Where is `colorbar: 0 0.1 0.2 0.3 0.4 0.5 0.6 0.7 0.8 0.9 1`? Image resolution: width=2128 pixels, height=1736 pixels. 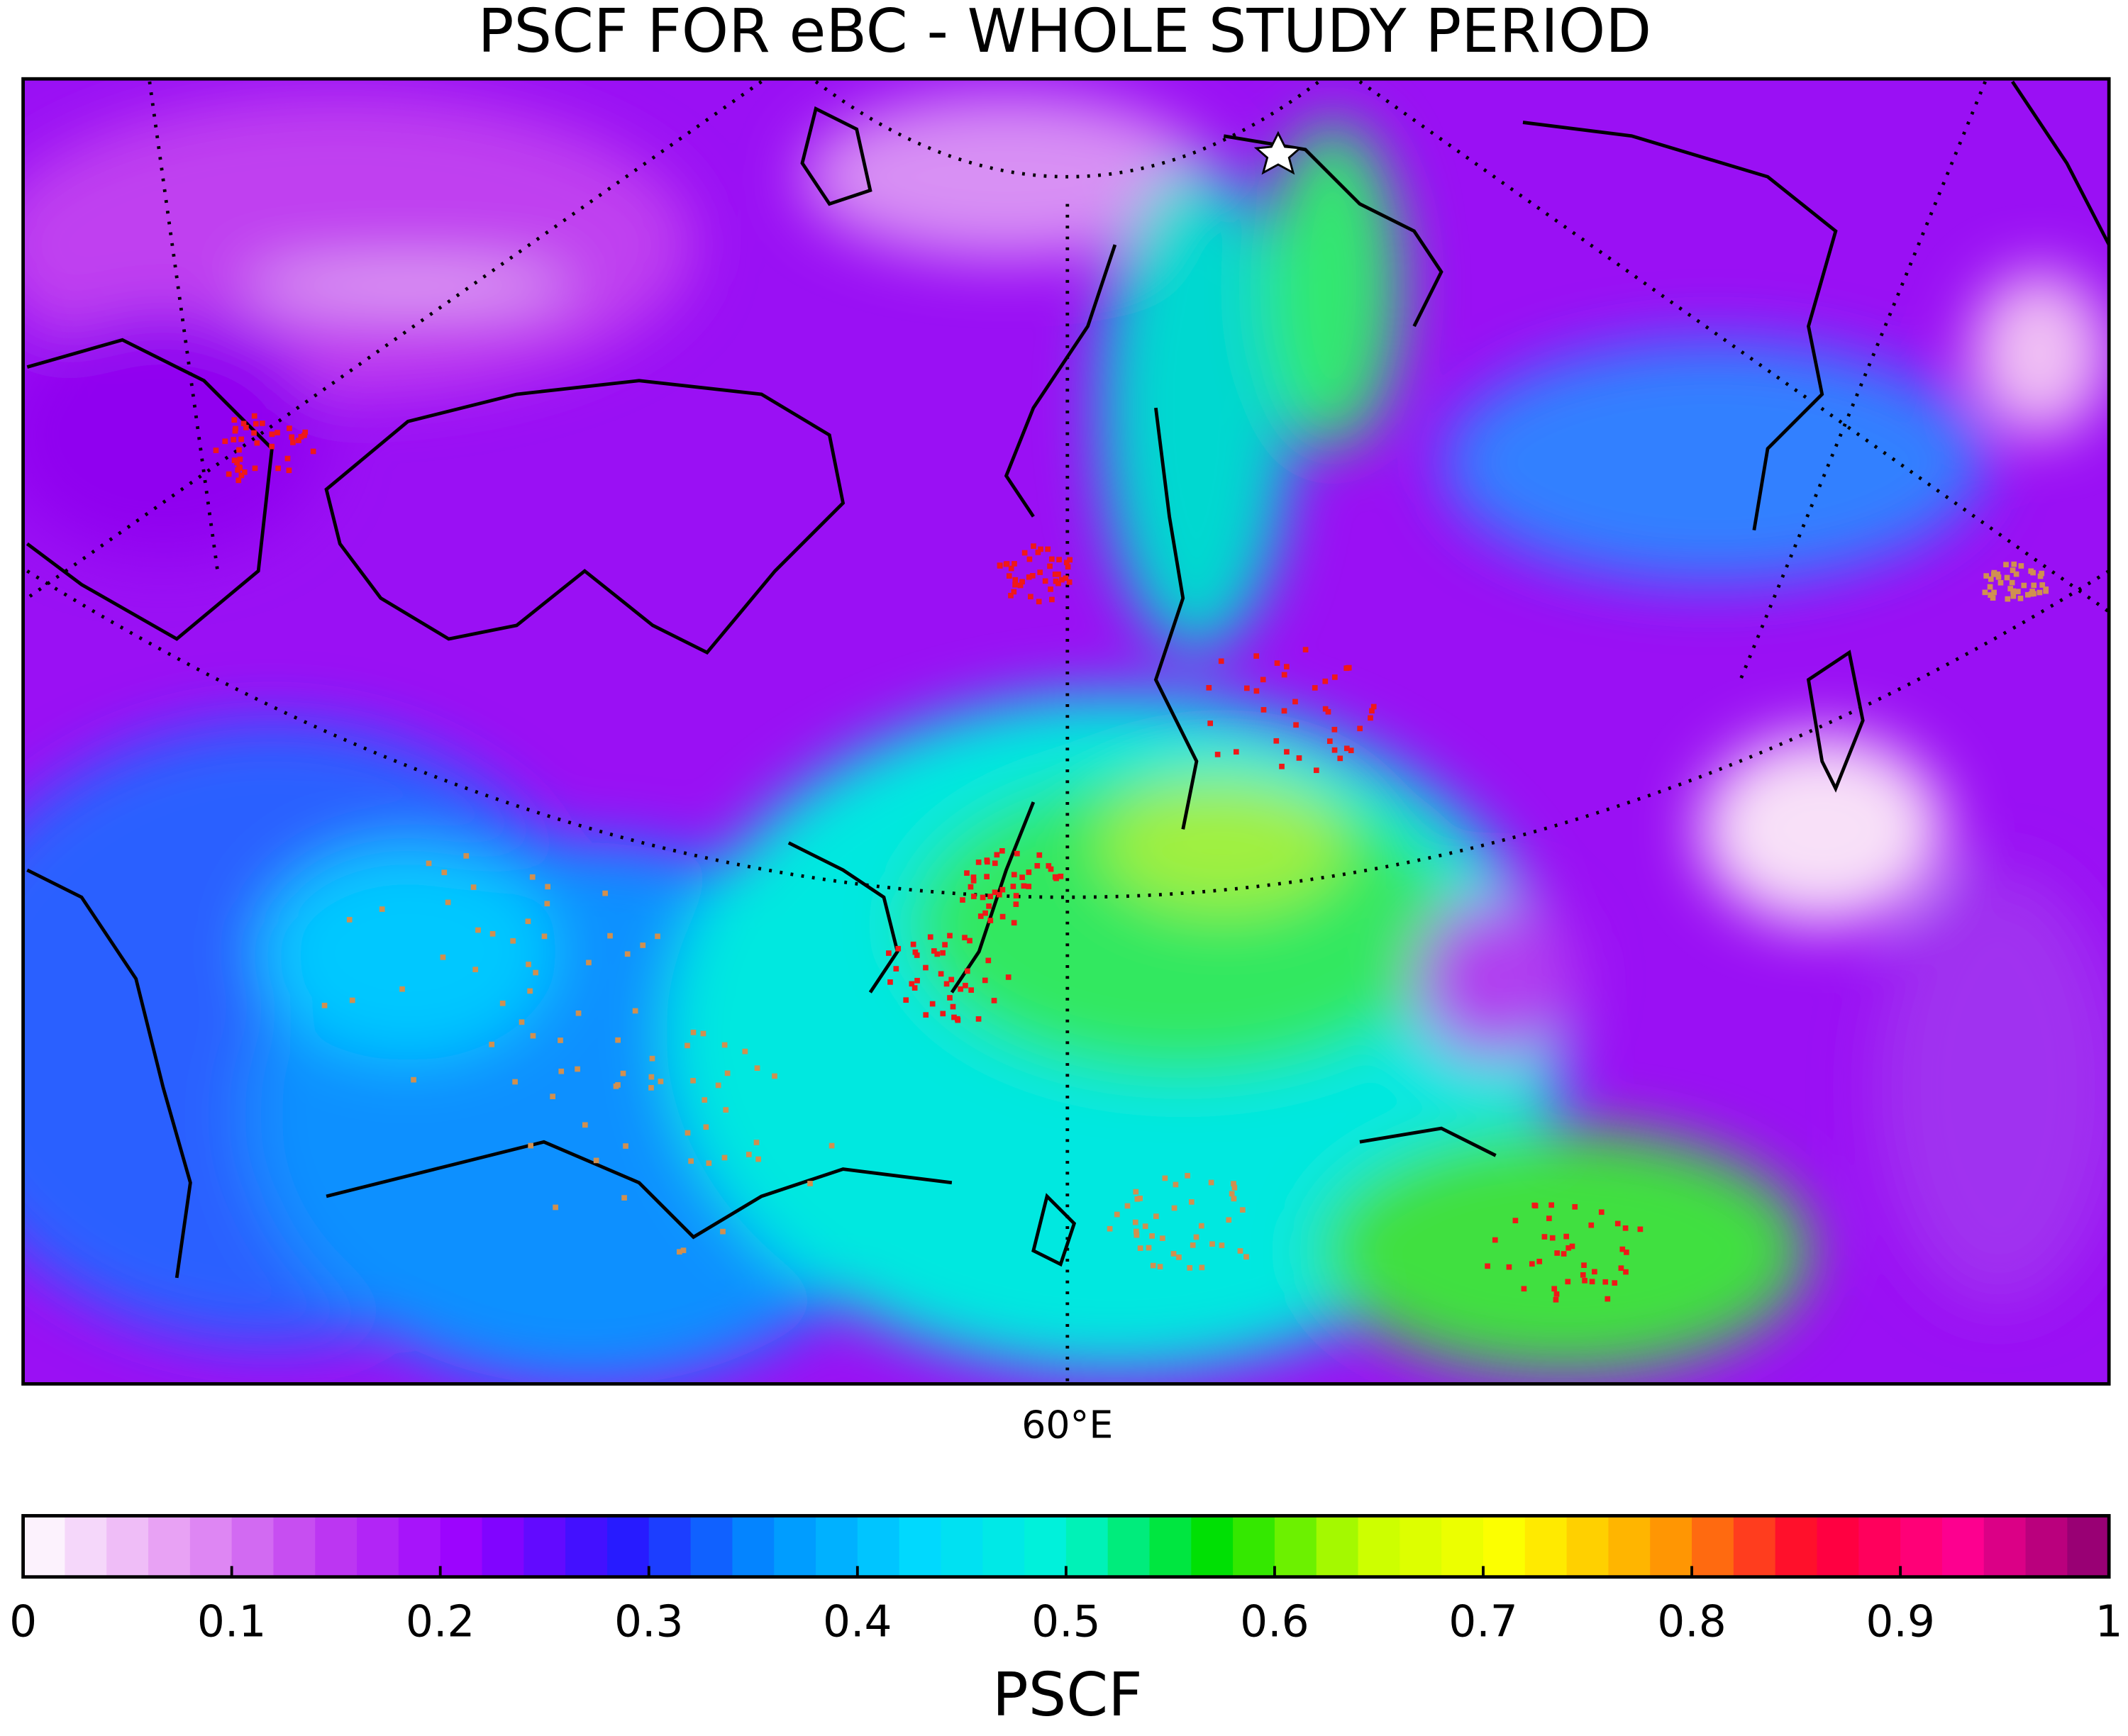
colorbar: 0 0.1 0.2 0.3 0.4 0.5 0.6 0.7 0.8 0.9 1 is located at coordinates (1066, 1580).